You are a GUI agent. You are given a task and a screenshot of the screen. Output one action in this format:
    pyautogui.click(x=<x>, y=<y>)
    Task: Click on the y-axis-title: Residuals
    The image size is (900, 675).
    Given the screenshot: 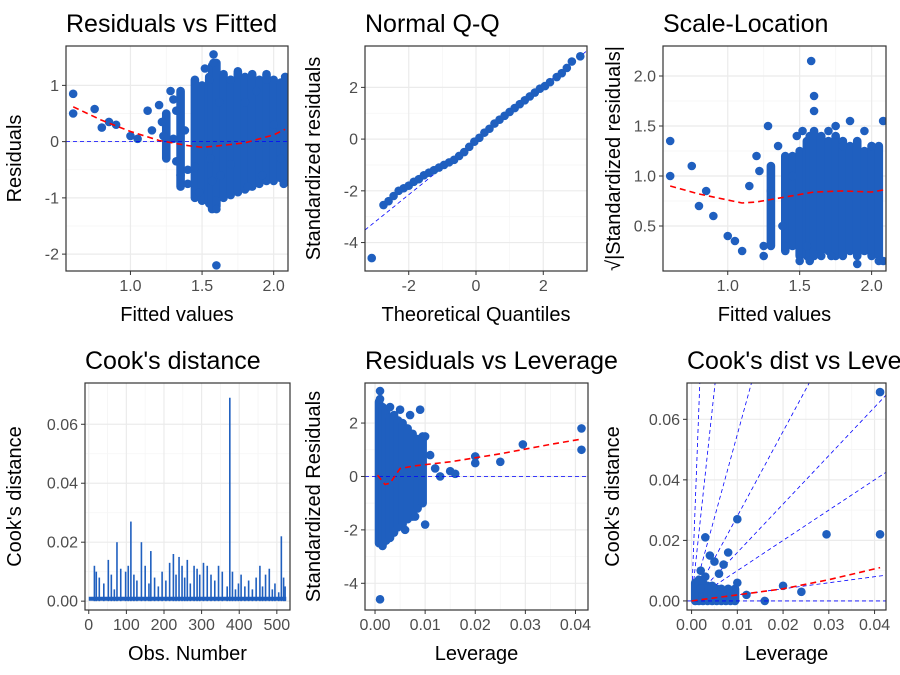 What is the action you would take?
    pyautogui.click(x=15, y=159)
    